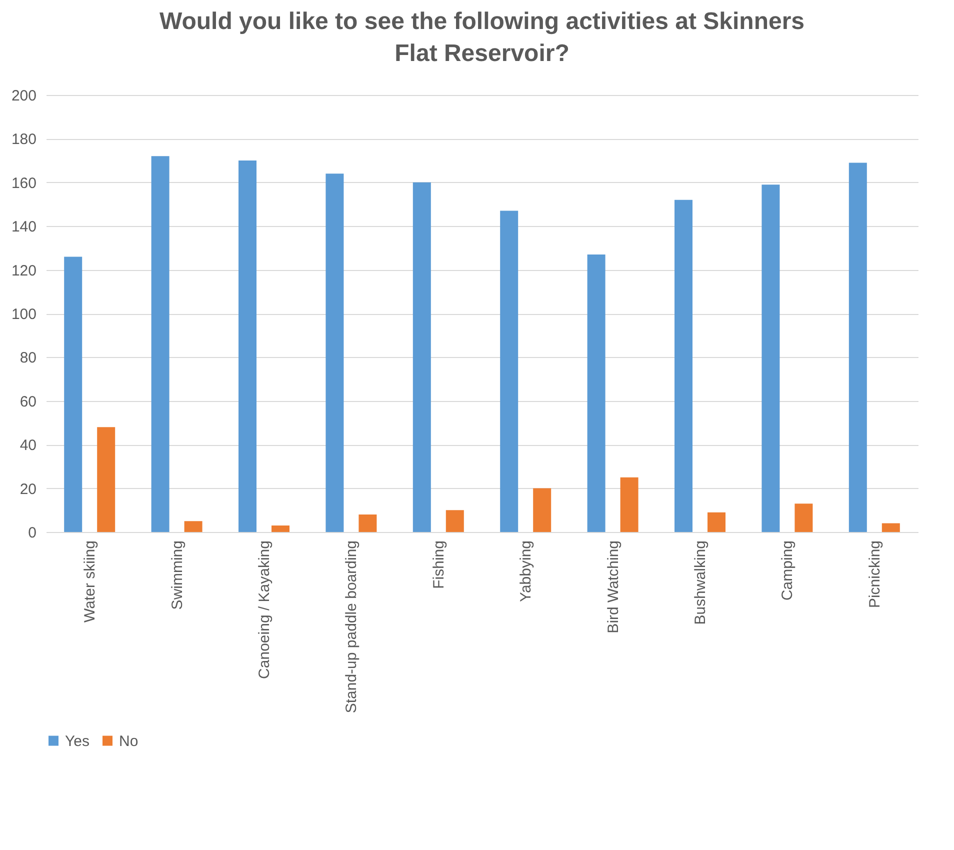 This screenshot has width=954, height=850. I want to click on y-tick-label: 100, so click(23, 314).